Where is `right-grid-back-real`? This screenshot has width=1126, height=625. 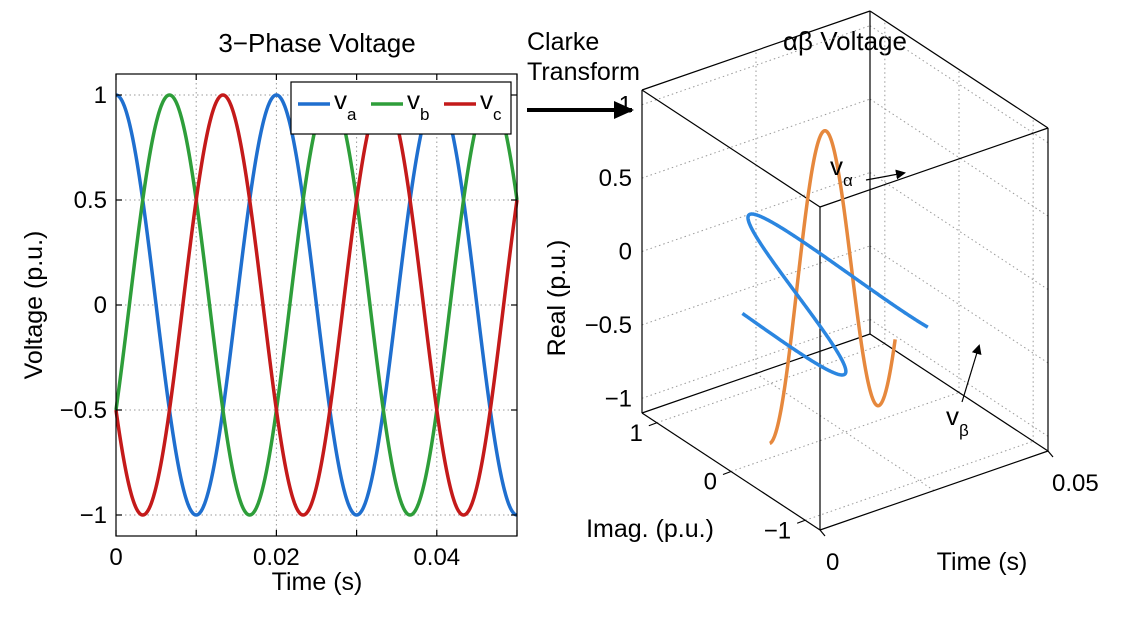
right-grid-back-real is located at coordinates (756, 285).